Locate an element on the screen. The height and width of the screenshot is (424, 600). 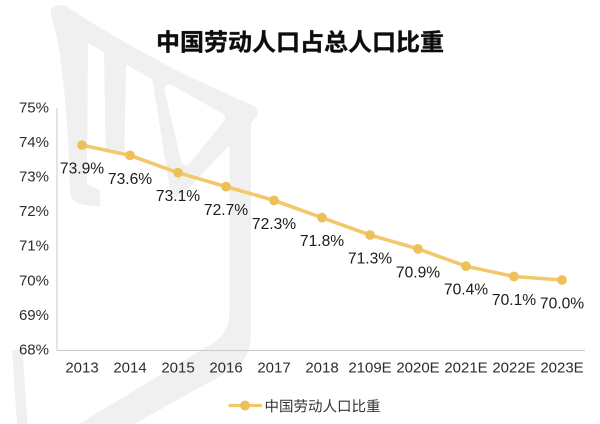
svg-text: 2023E is located at coordinates (561, 368).